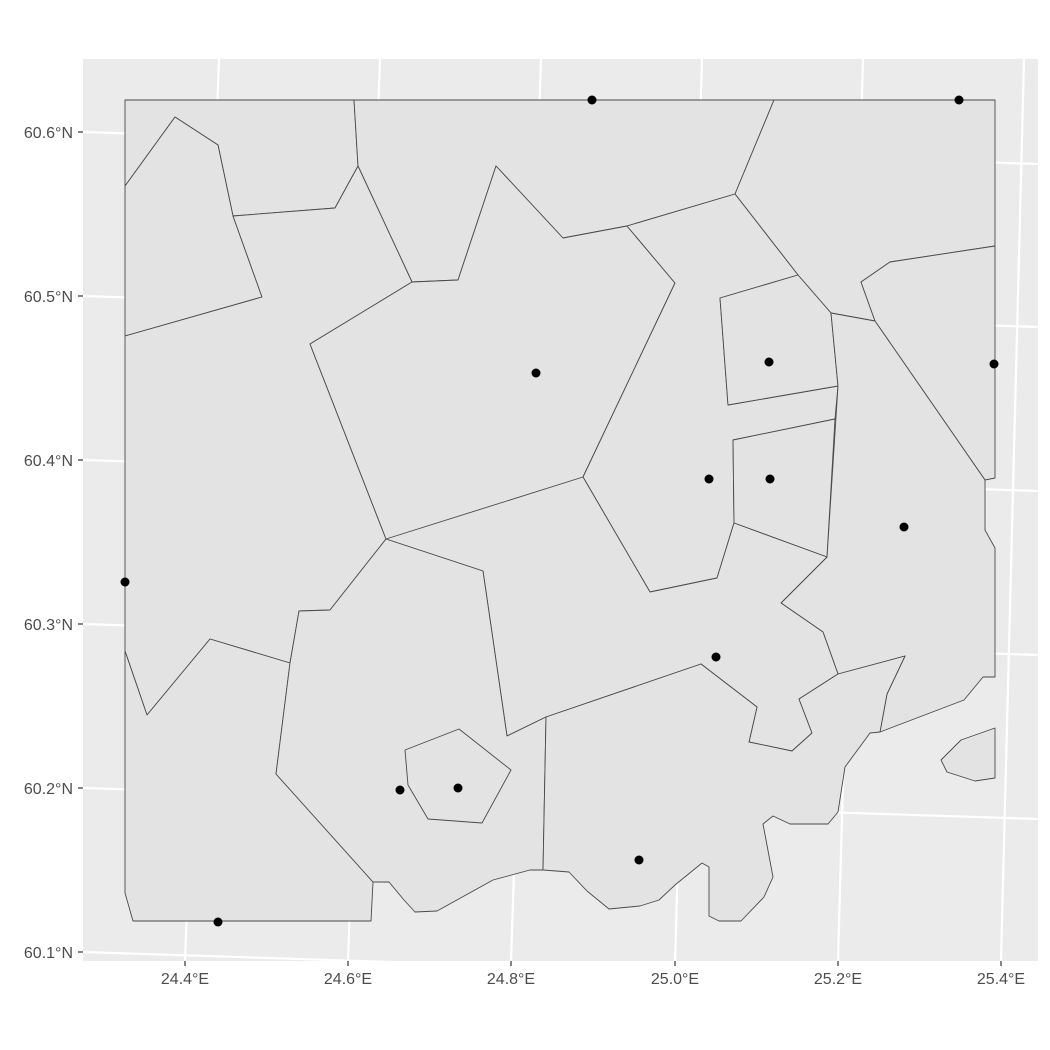 Image resolution: width=1050 pixels, height=1050 pixels. I want to click on x-tick-label-5: 25.2°E, so click(838, 979).